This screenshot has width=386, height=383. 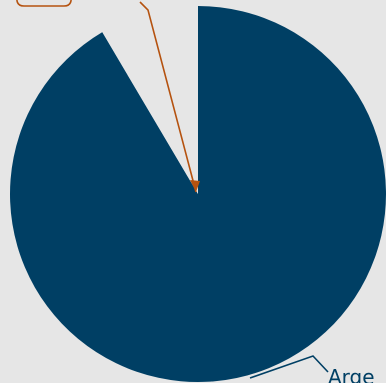 I want to click on slice-label-main: Arge, so click(x=351, y=374).